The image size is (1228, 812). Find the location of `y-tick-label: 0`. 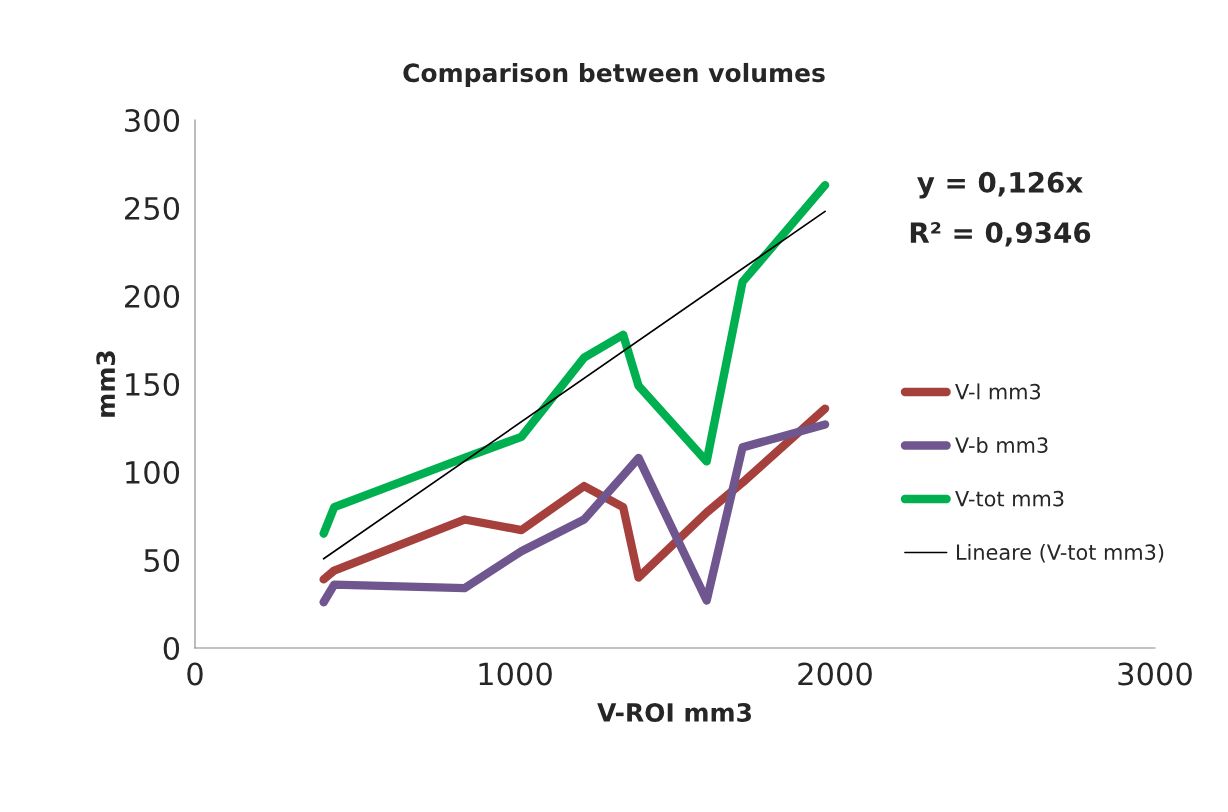

y-tick-label: 0 is located at coordinates (171, 648).